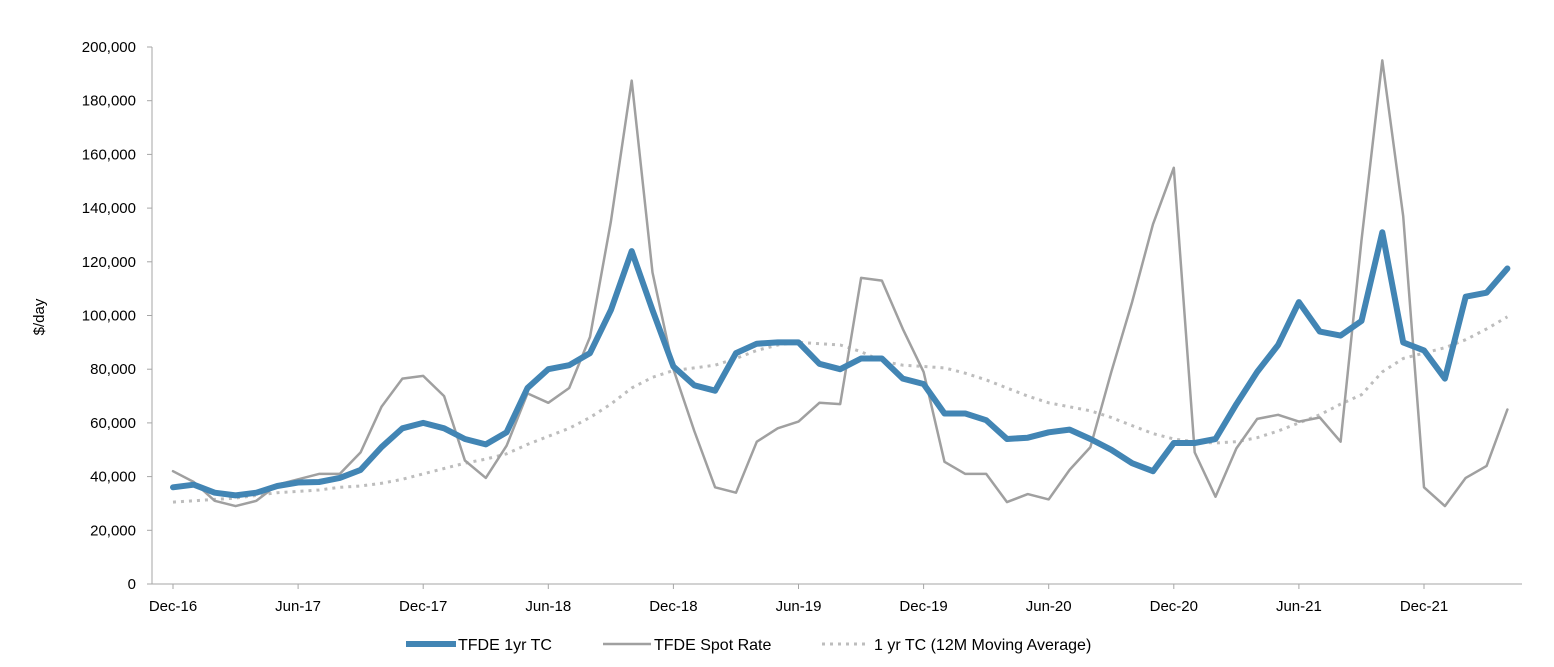  Describe the element at coordinates (109, 262) in the screenshot. I see `y-tick-label: 120,000` at that location.